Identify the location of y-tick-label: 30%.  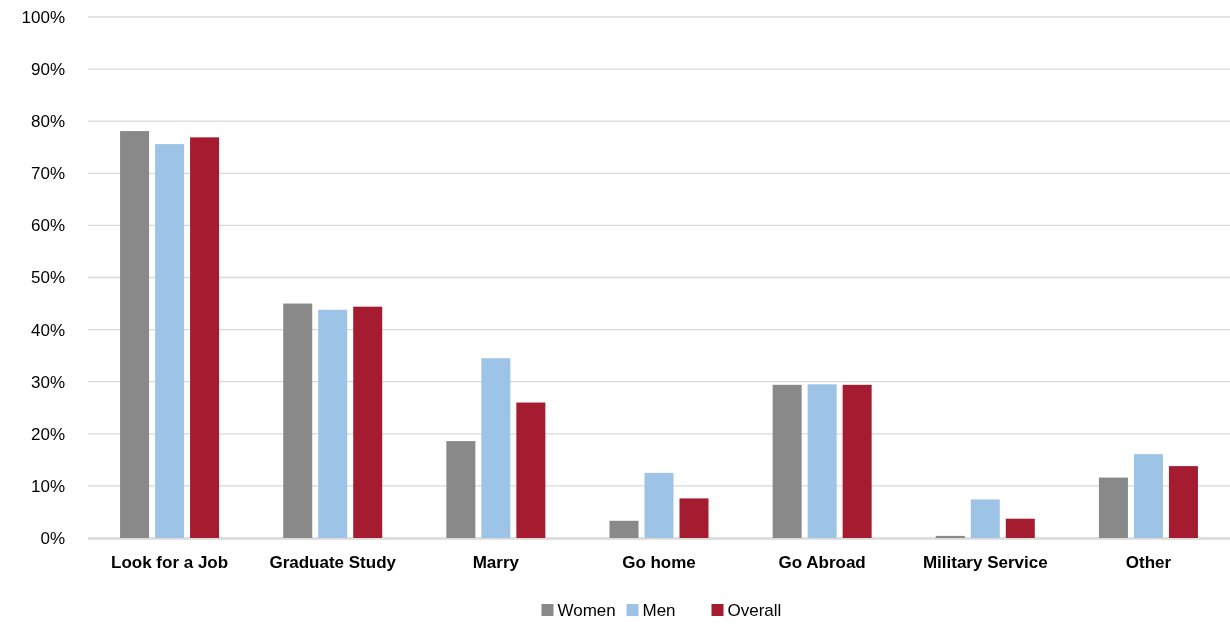
(47, 382).